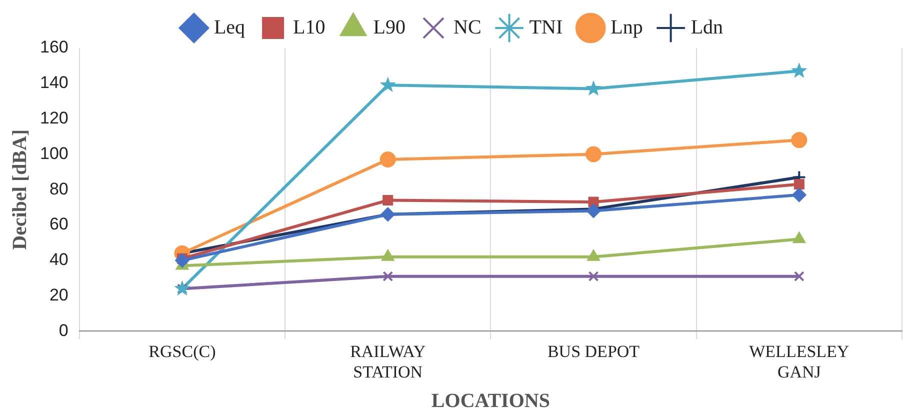 The height and width of the screenshot is (418, 917). I want to click on x-tick-label: RAILWAY STATION, so click(388, 362).